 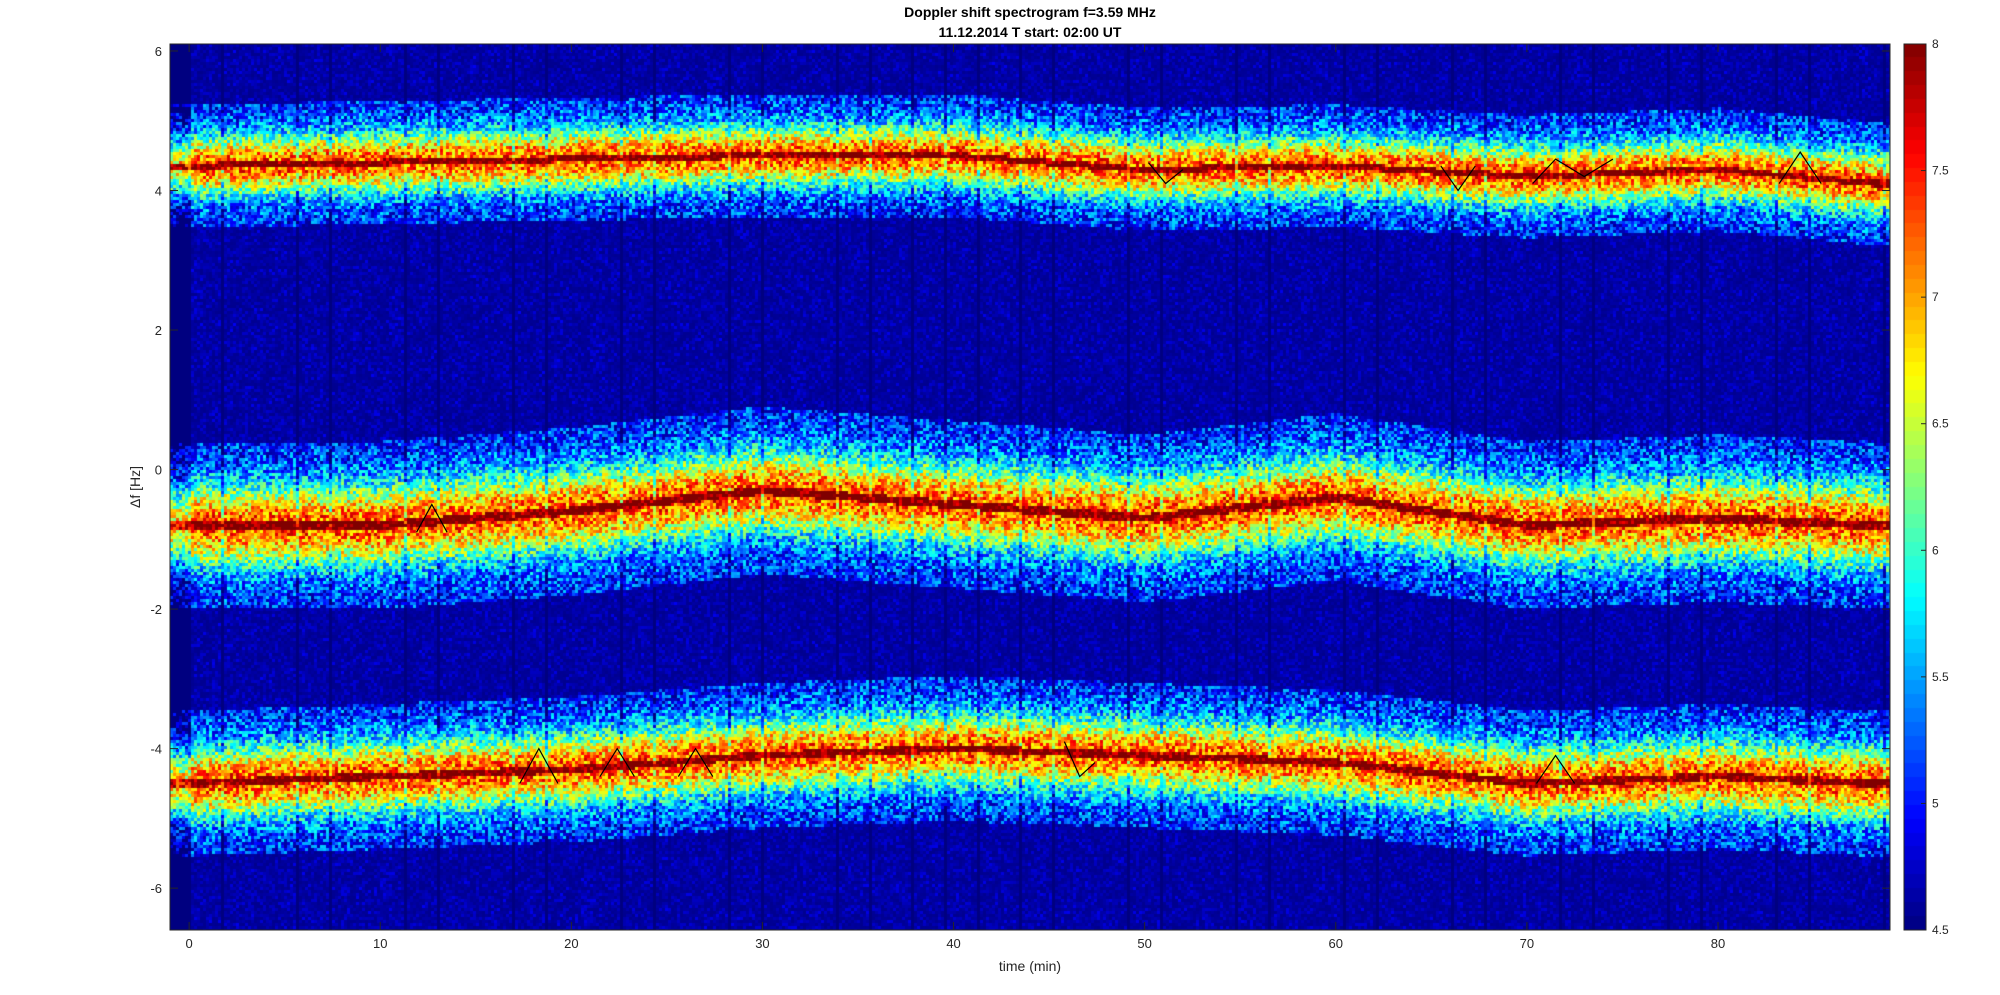 I want to click on x-tick-label: 70, so click(x=1527, y=943).